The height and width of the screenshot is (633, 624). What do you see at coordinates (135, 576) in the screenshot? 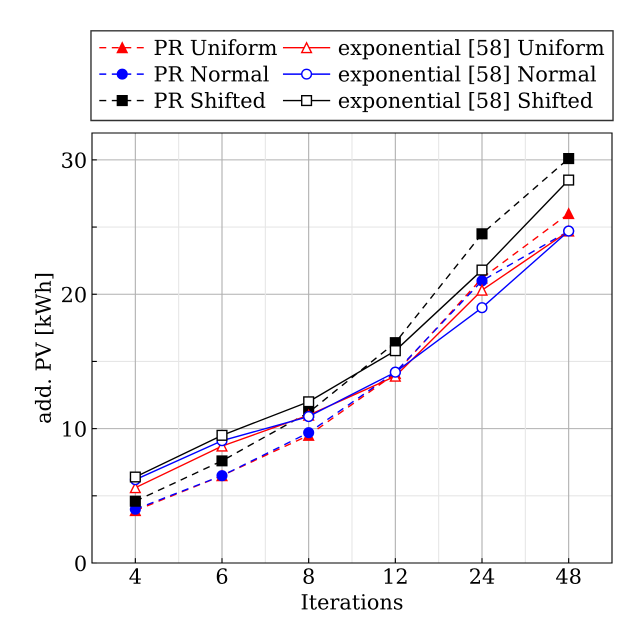
I see `x-tick-label: 4` at bounding box center [135, 576].